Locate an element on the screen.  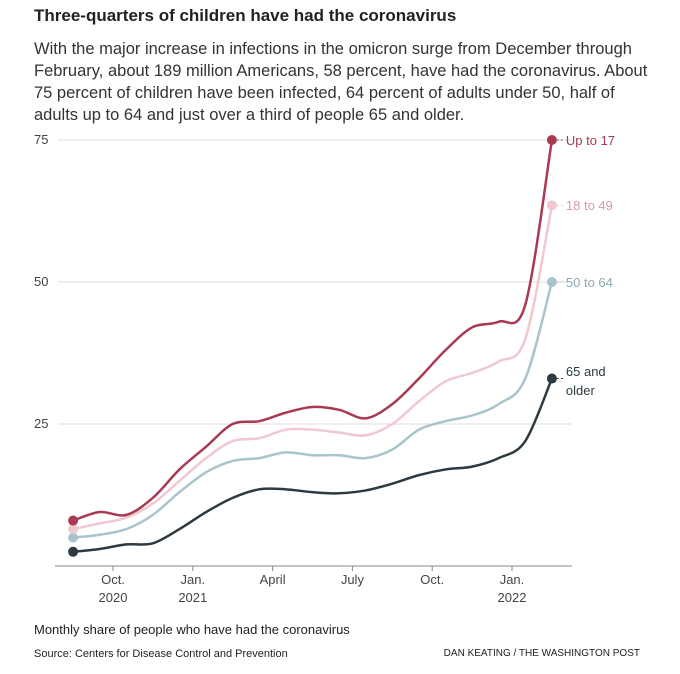
series-label: 65 and older is located at coordinates (585, 380).